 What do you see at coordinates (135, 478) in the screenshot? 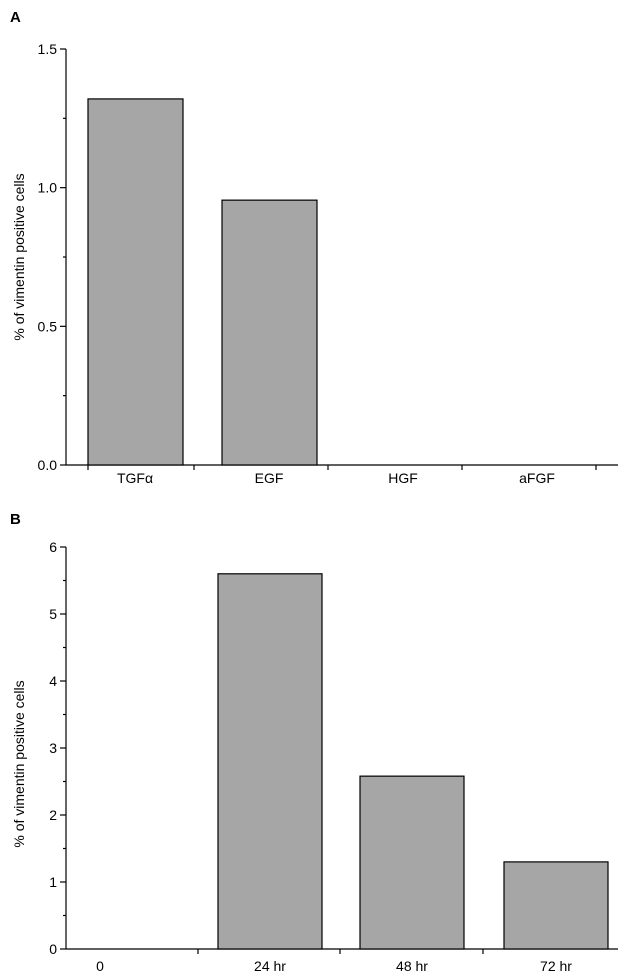
I see `x-tick-label: TGFα` at bounding box center [135, 478].